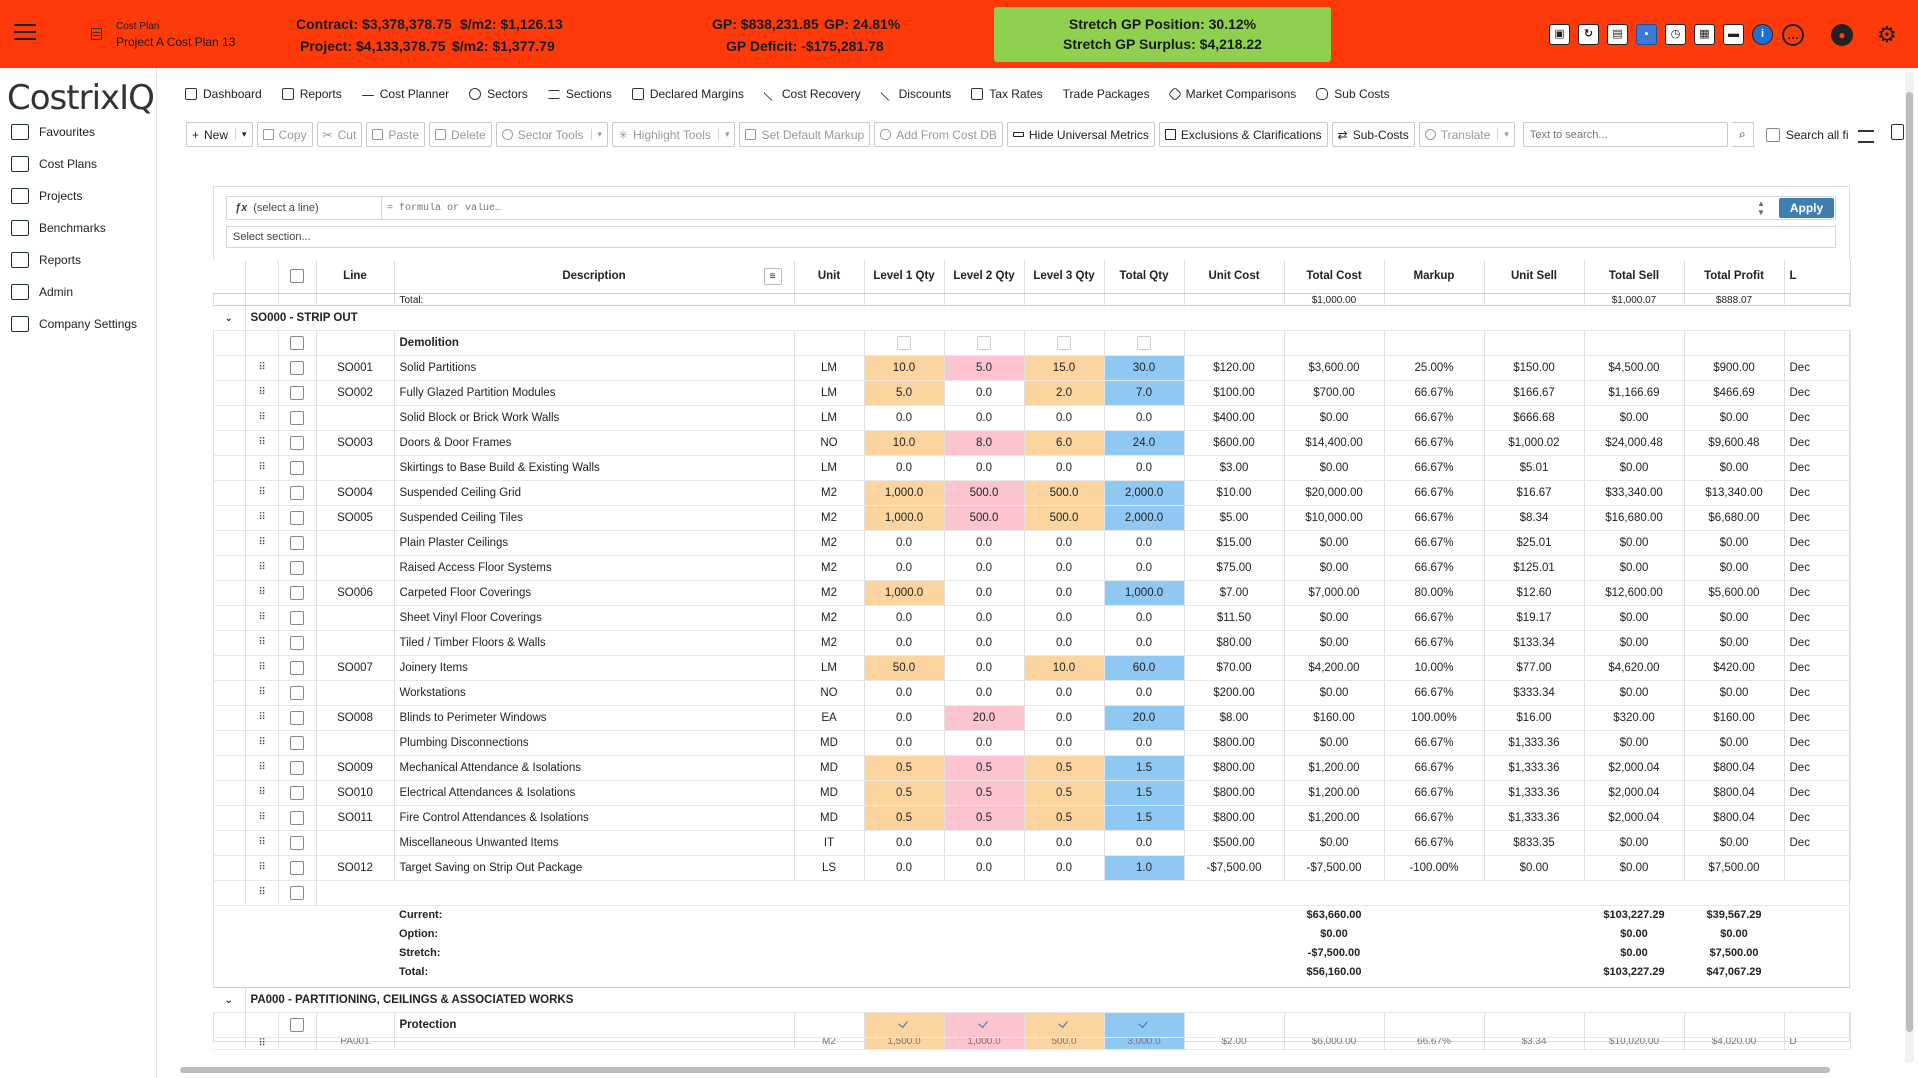  Describe the element at coordinates (1534, 468) in the screenshot. I see `cell-unit-sell: $5.01` at that location.